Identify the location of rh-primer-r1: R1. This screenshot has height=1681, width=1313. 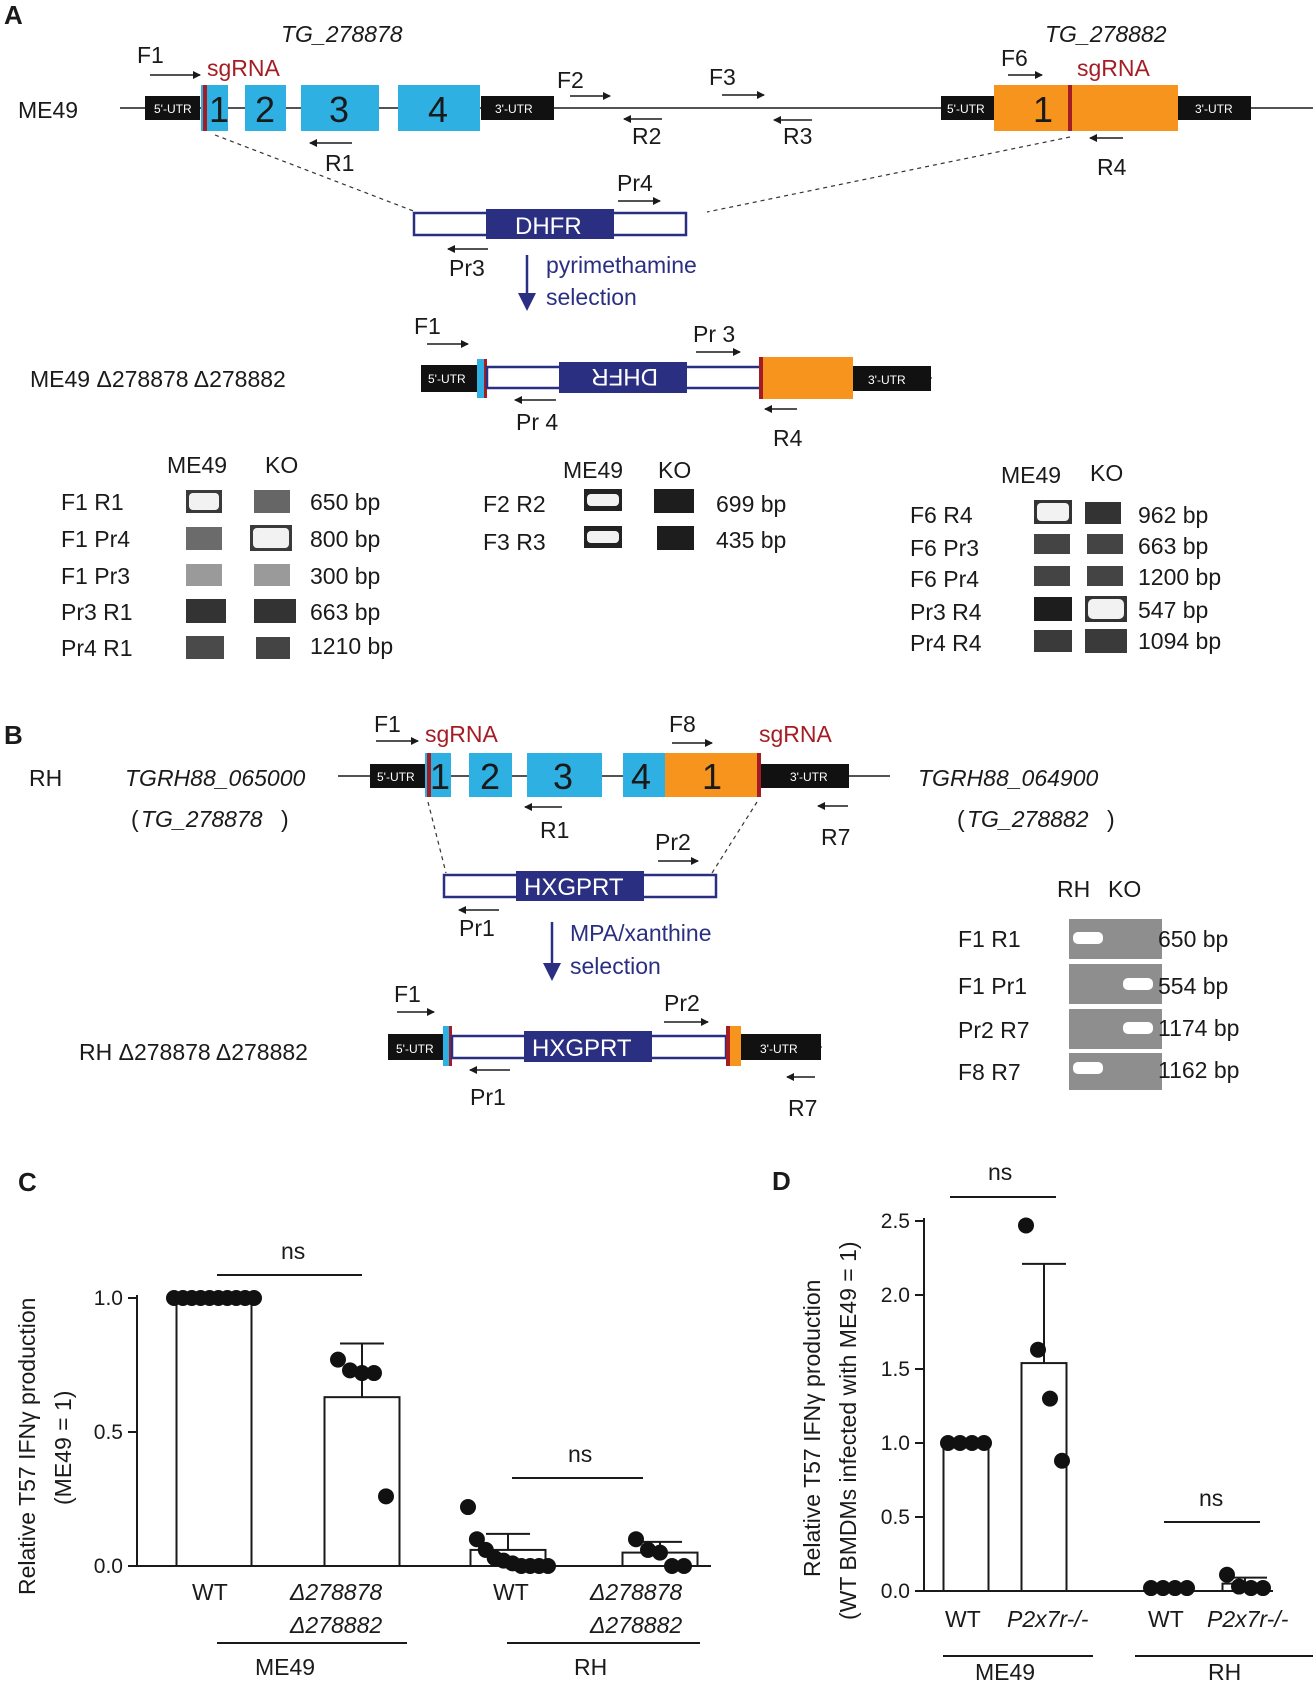
(554, 830).